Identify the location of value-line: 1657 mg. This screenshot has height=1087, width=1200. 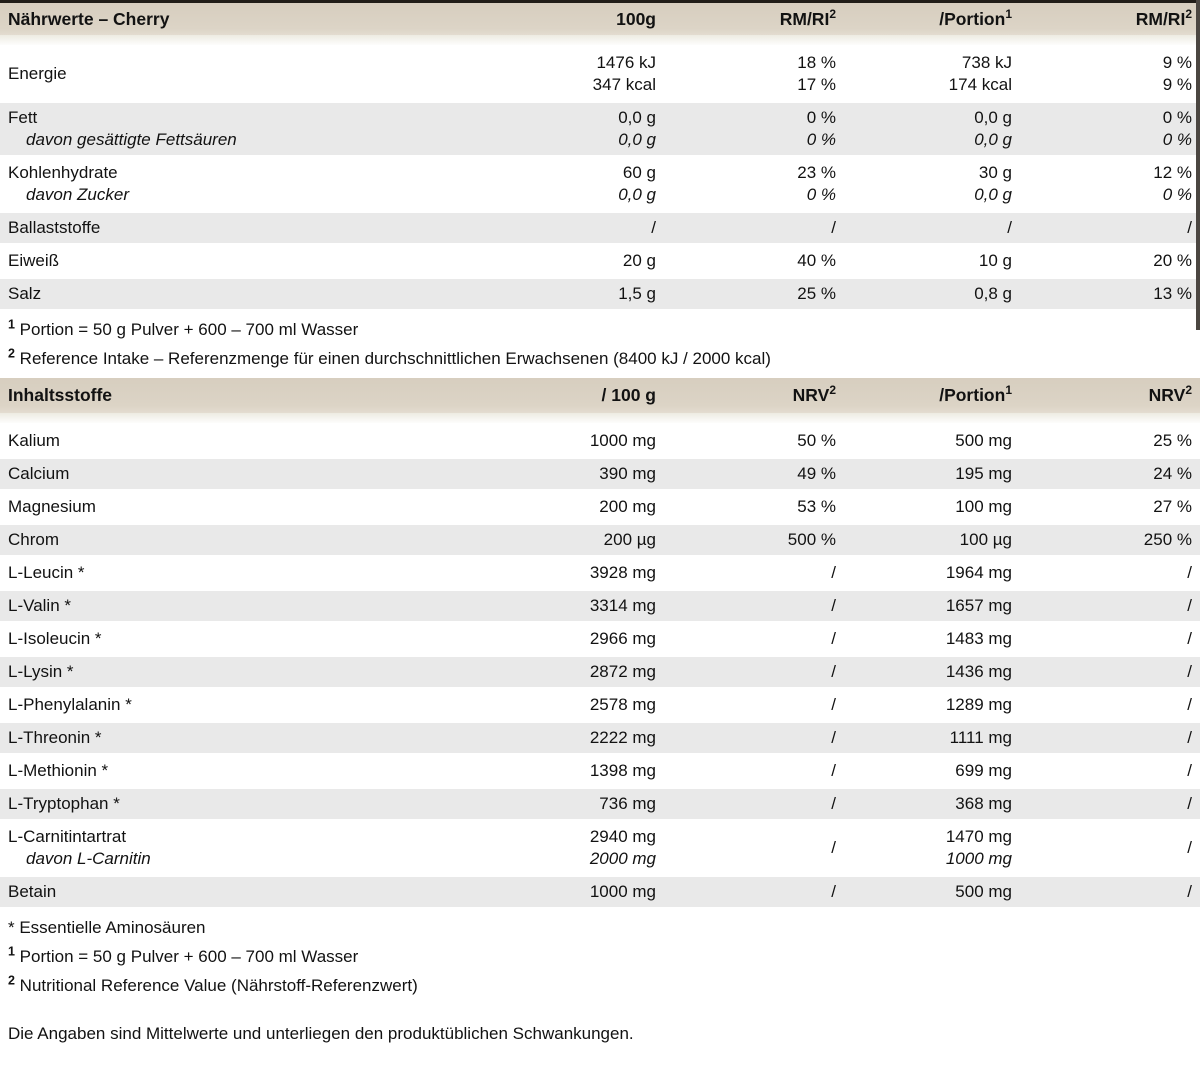
(978, 605).